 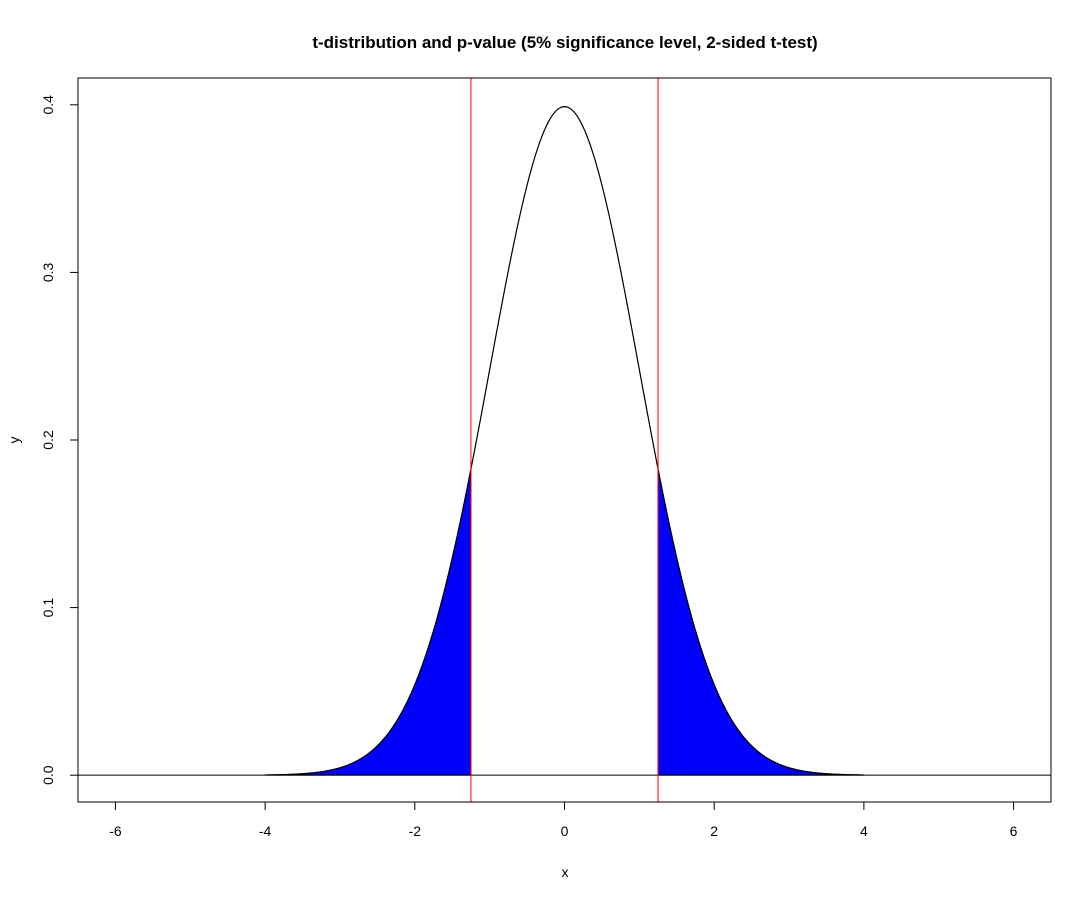 I want to click on x-tick-label: 2, so click(x=714, y=831).